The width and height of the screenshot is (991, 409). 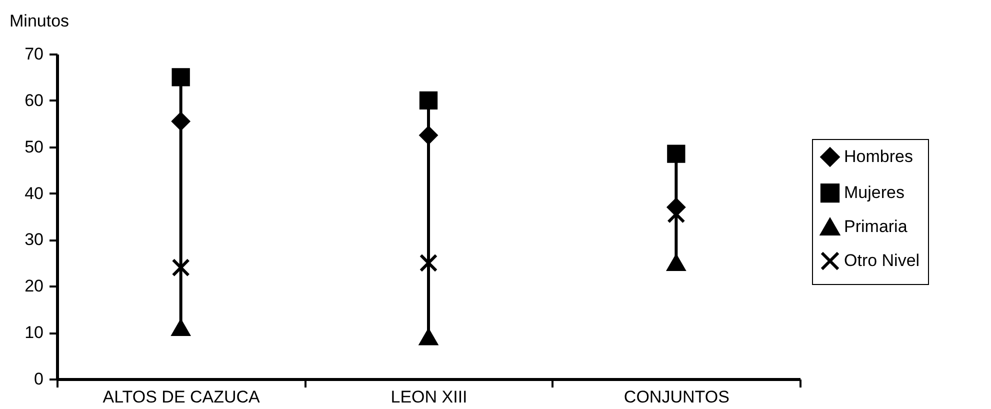 What do you see at coordinates (34, 100) in the screenshot?
I see `y-tick-label: 60` at bounding box center [34, 100].